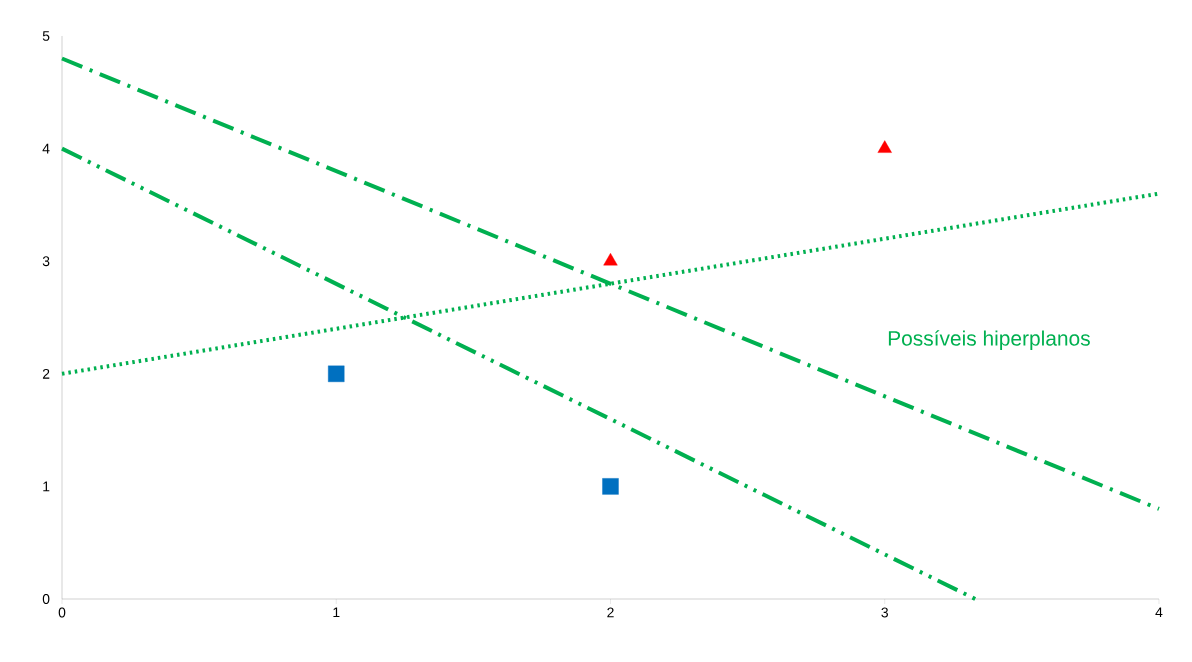  I want to click on y-tick-label: 5, so click(46, 36).